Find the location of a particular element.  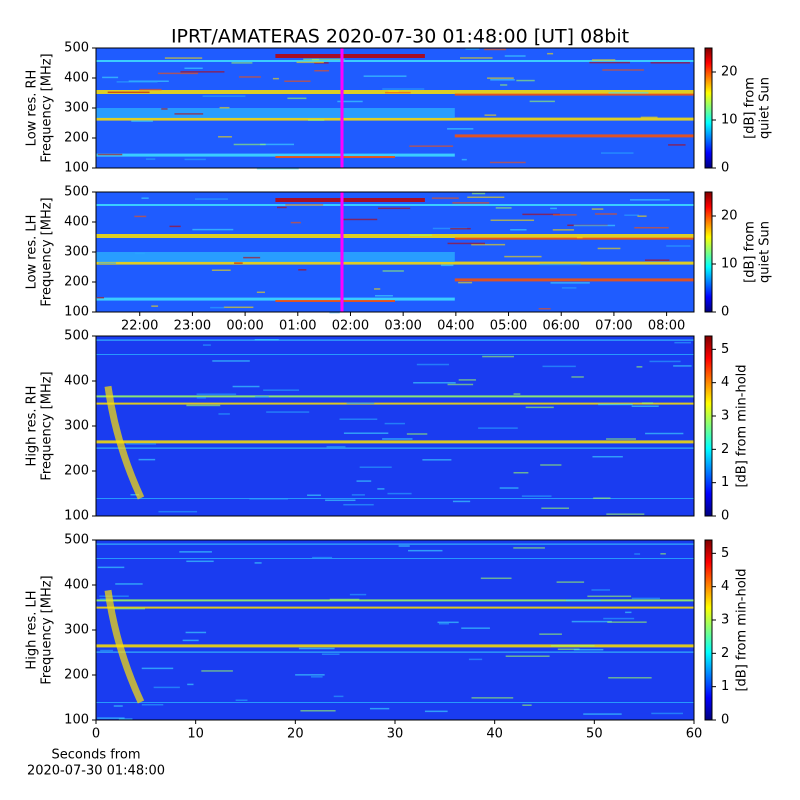

y-axis-label: Low res. RH is located at coordinates (32, 108).